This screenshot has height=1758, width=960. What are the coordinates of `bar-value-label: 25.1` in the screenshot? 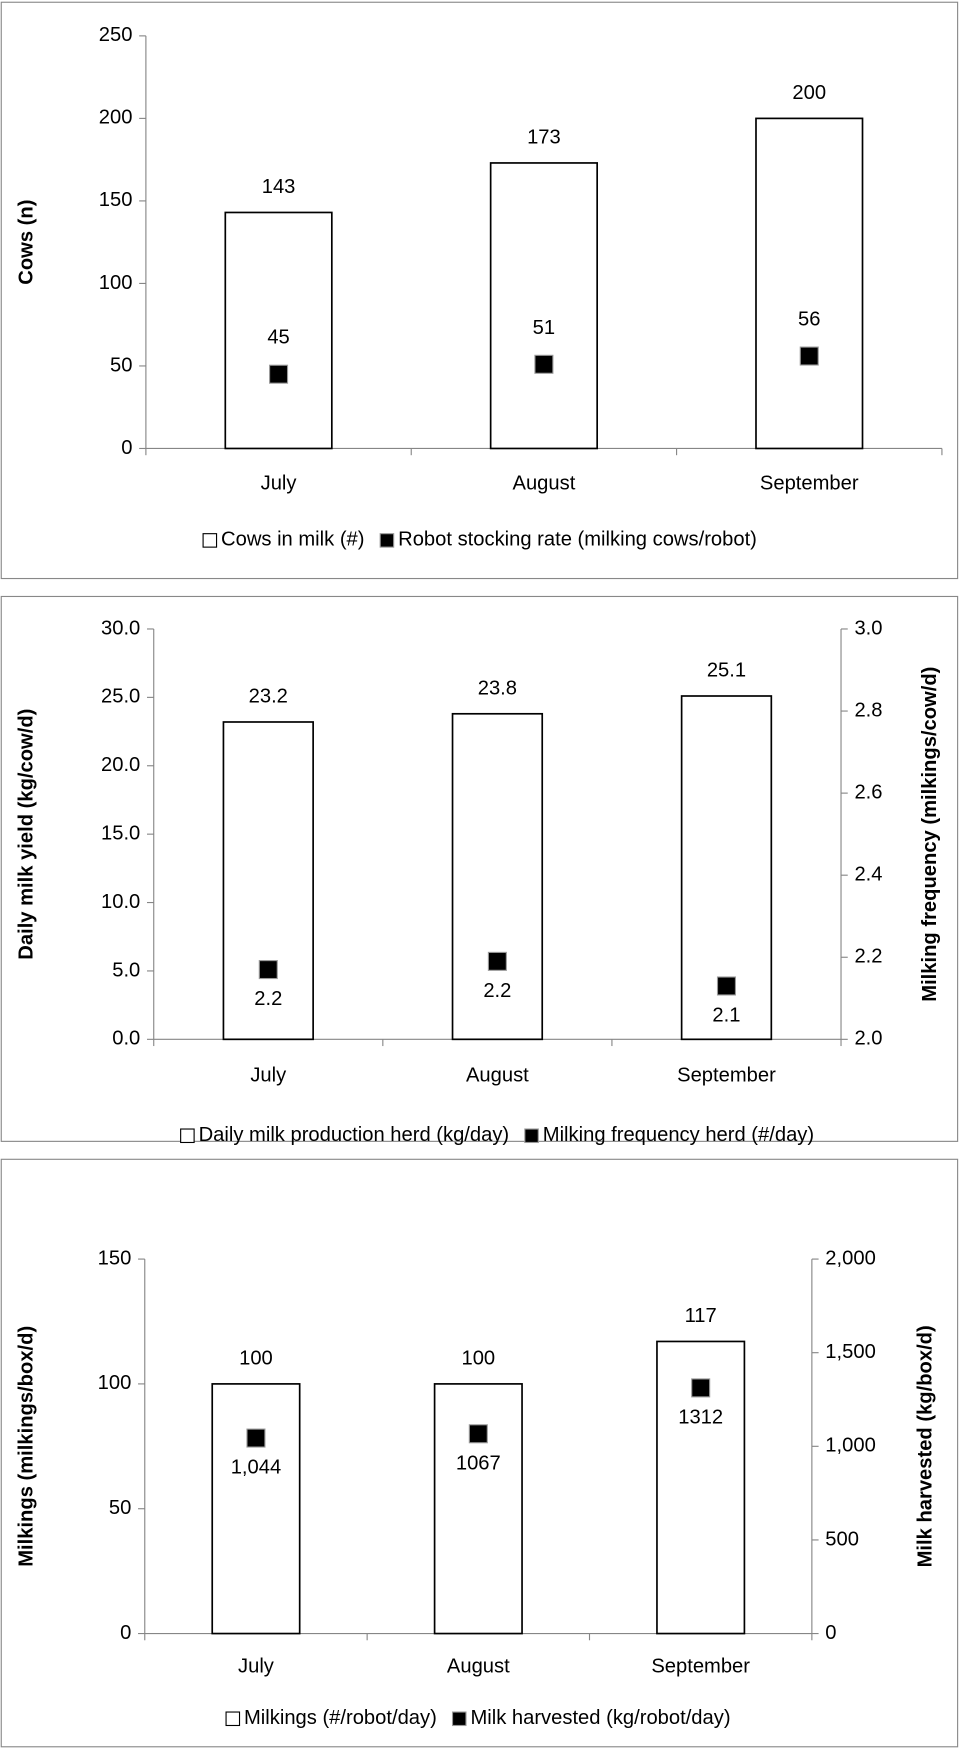 It's located at (726, 671).